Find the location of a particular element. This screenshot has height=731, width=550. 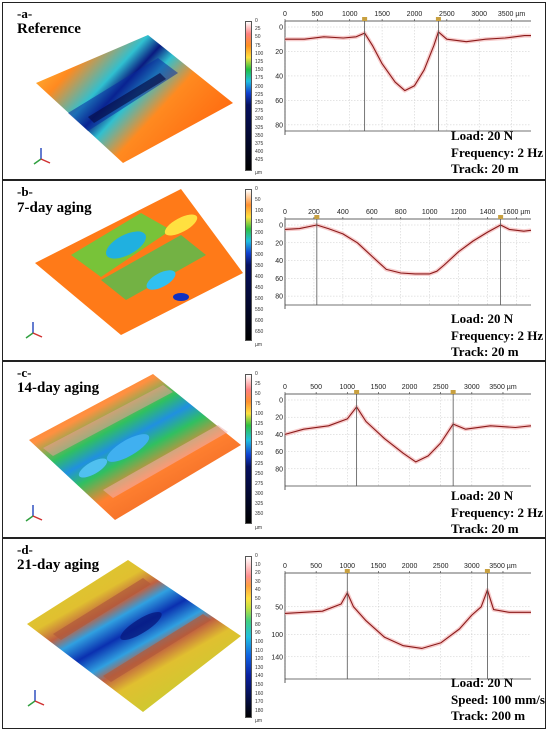

color-scale-tick: 400 is located at coordinates (259, 152).